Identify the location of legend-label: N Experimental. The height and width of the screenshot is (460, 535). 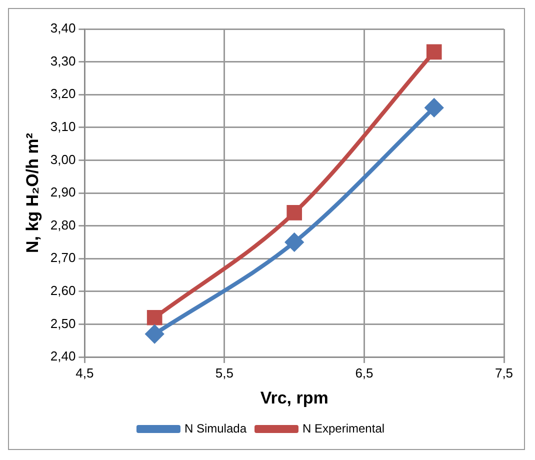
(343, 428).